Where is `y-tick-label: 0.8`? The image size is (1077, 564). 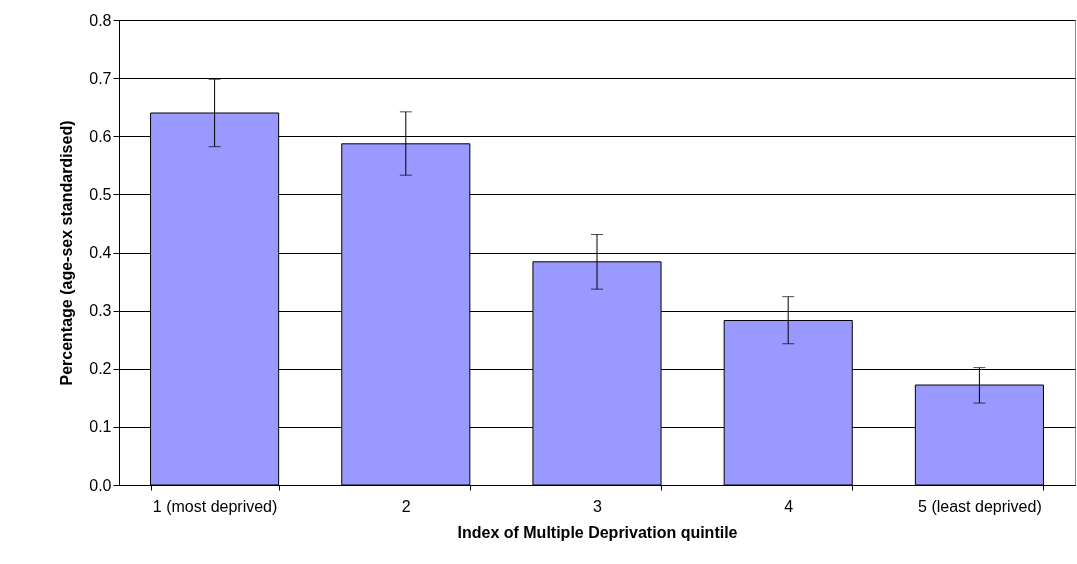 y-tick-label: 0.8 is located at coordinates (100, 20).